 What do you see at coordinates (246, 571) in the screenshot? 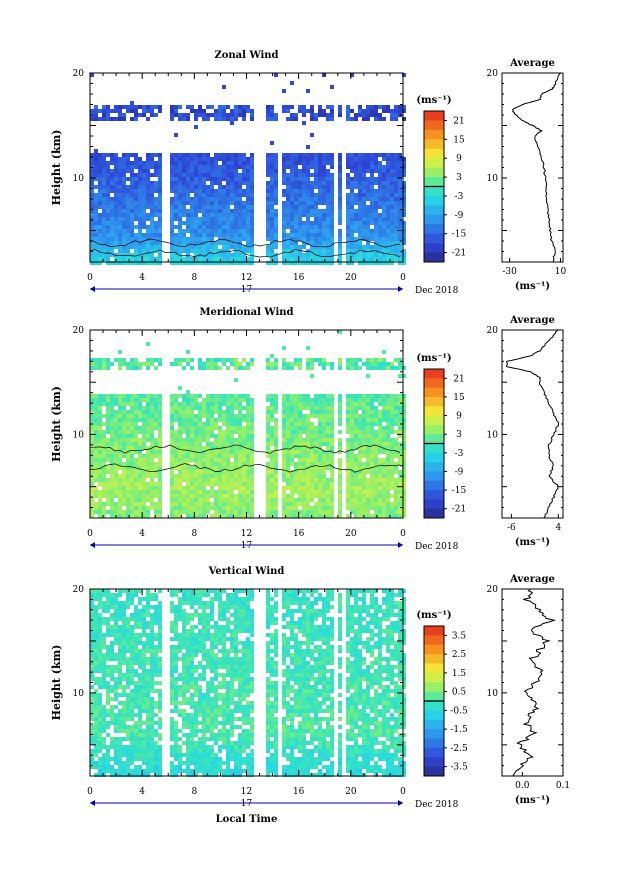
I see `panel-title: Vertical Wind` at bounding box center [246, 571].